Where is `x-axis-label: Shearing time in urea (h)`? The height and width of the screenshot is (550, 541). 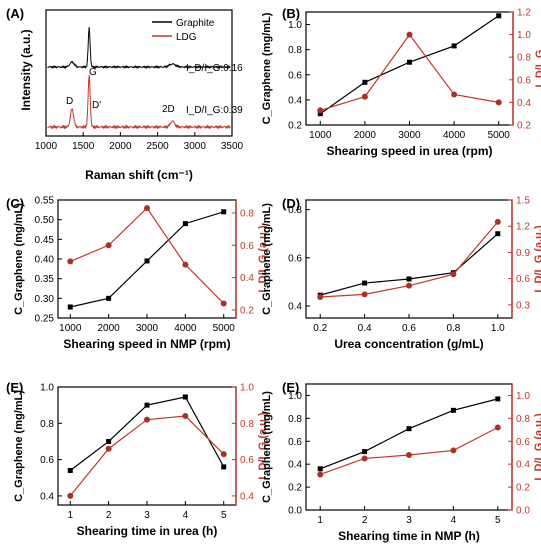
x-axis-label: Shearing time in urea (h) is located at coordinates (147, 531).